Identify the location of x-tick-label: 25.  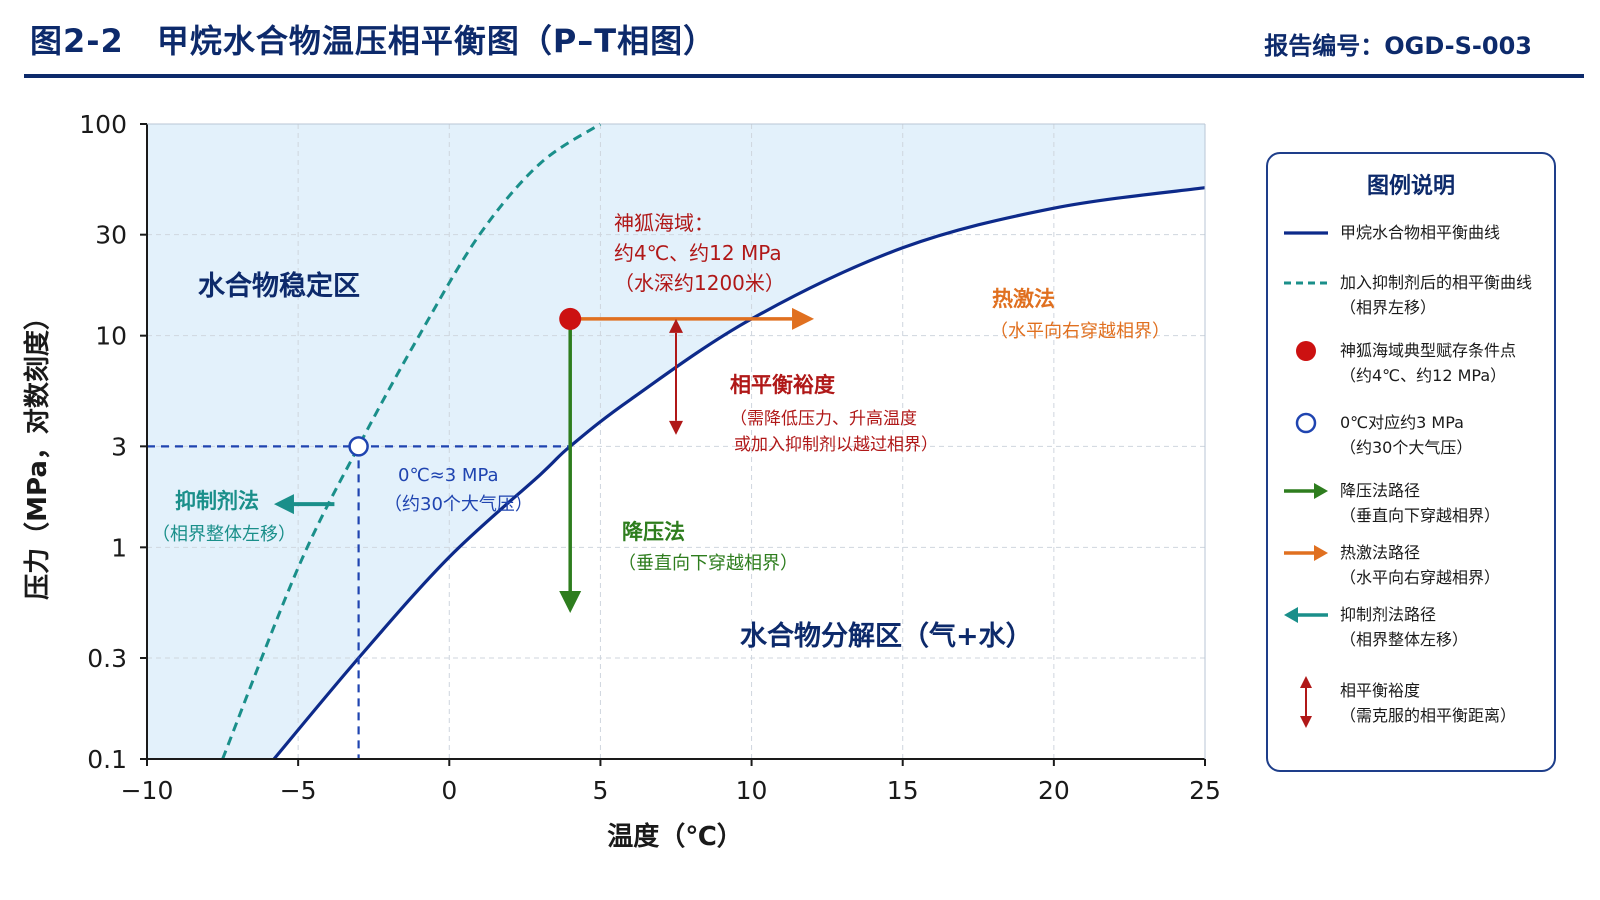
(1205, 790).